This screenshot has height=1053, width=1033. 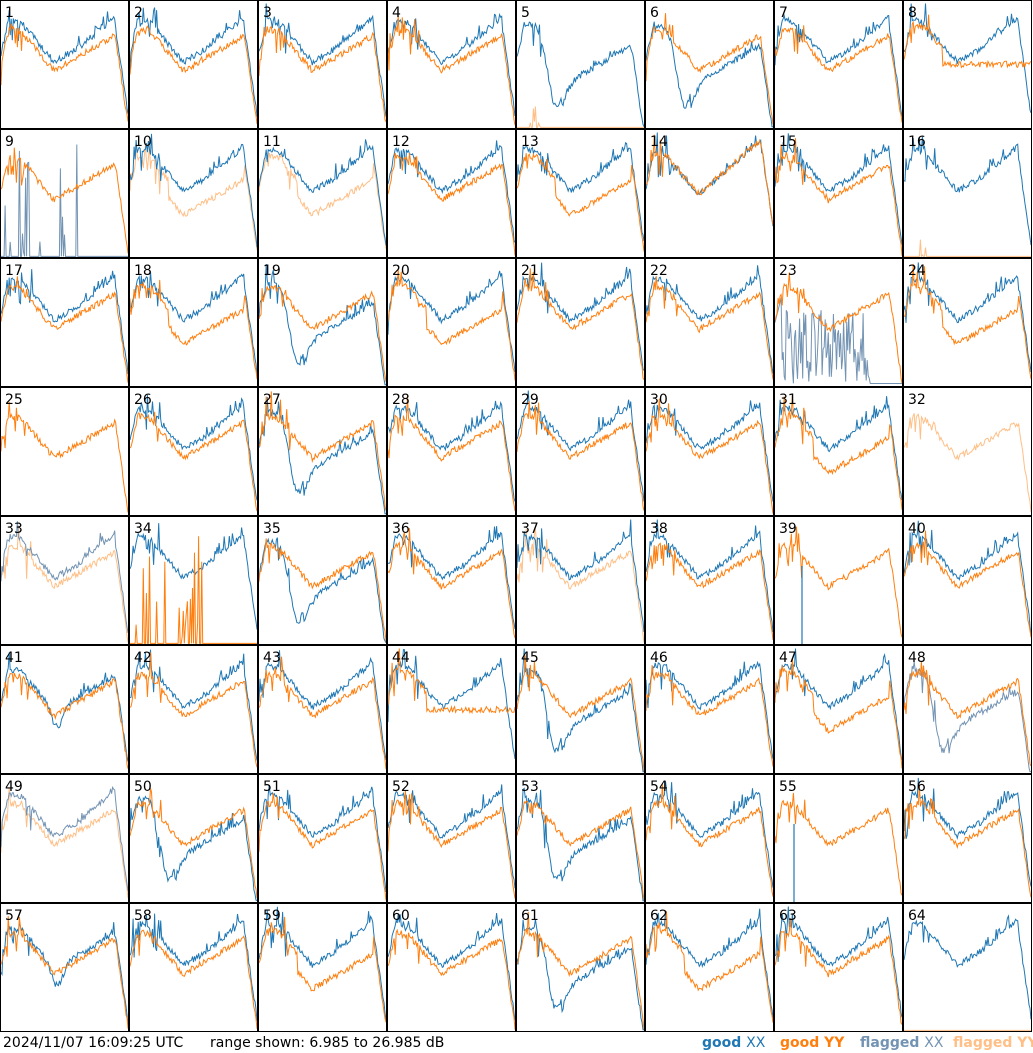 What do you see at coordinates (788, 916) in the screenshot?
I see `panel-label: 63` at bounding box center [788, 916].